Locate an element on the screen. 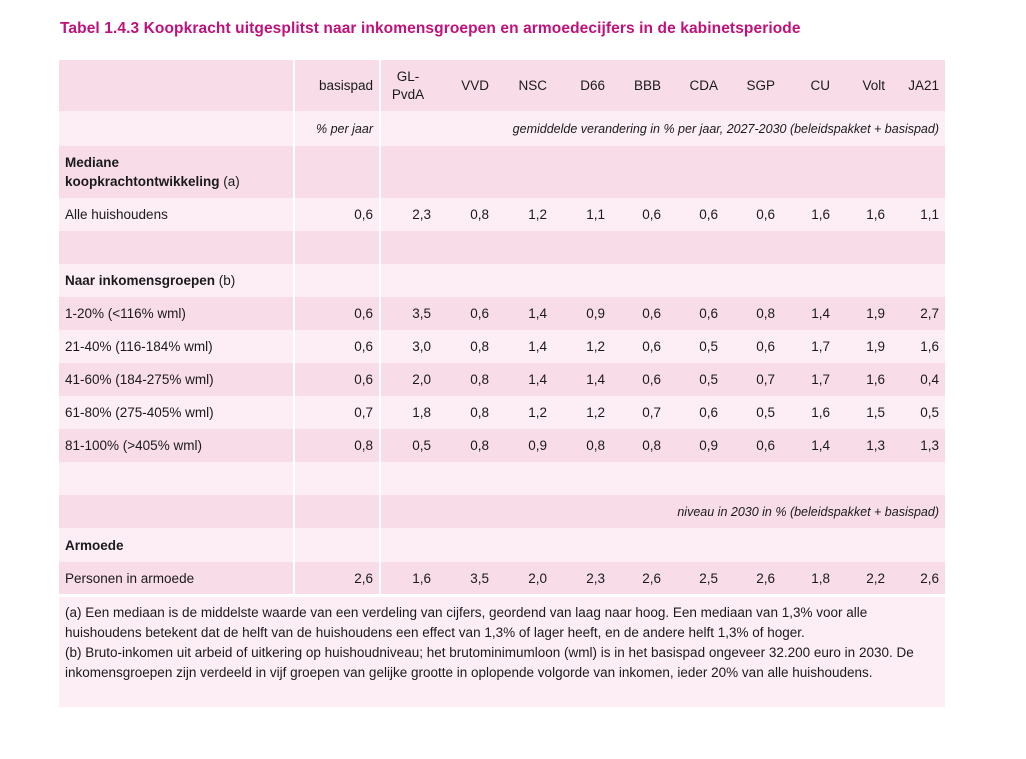 The image size is (1026, 759). col-header-nsc: NSC is located at coordinates (532, 85).